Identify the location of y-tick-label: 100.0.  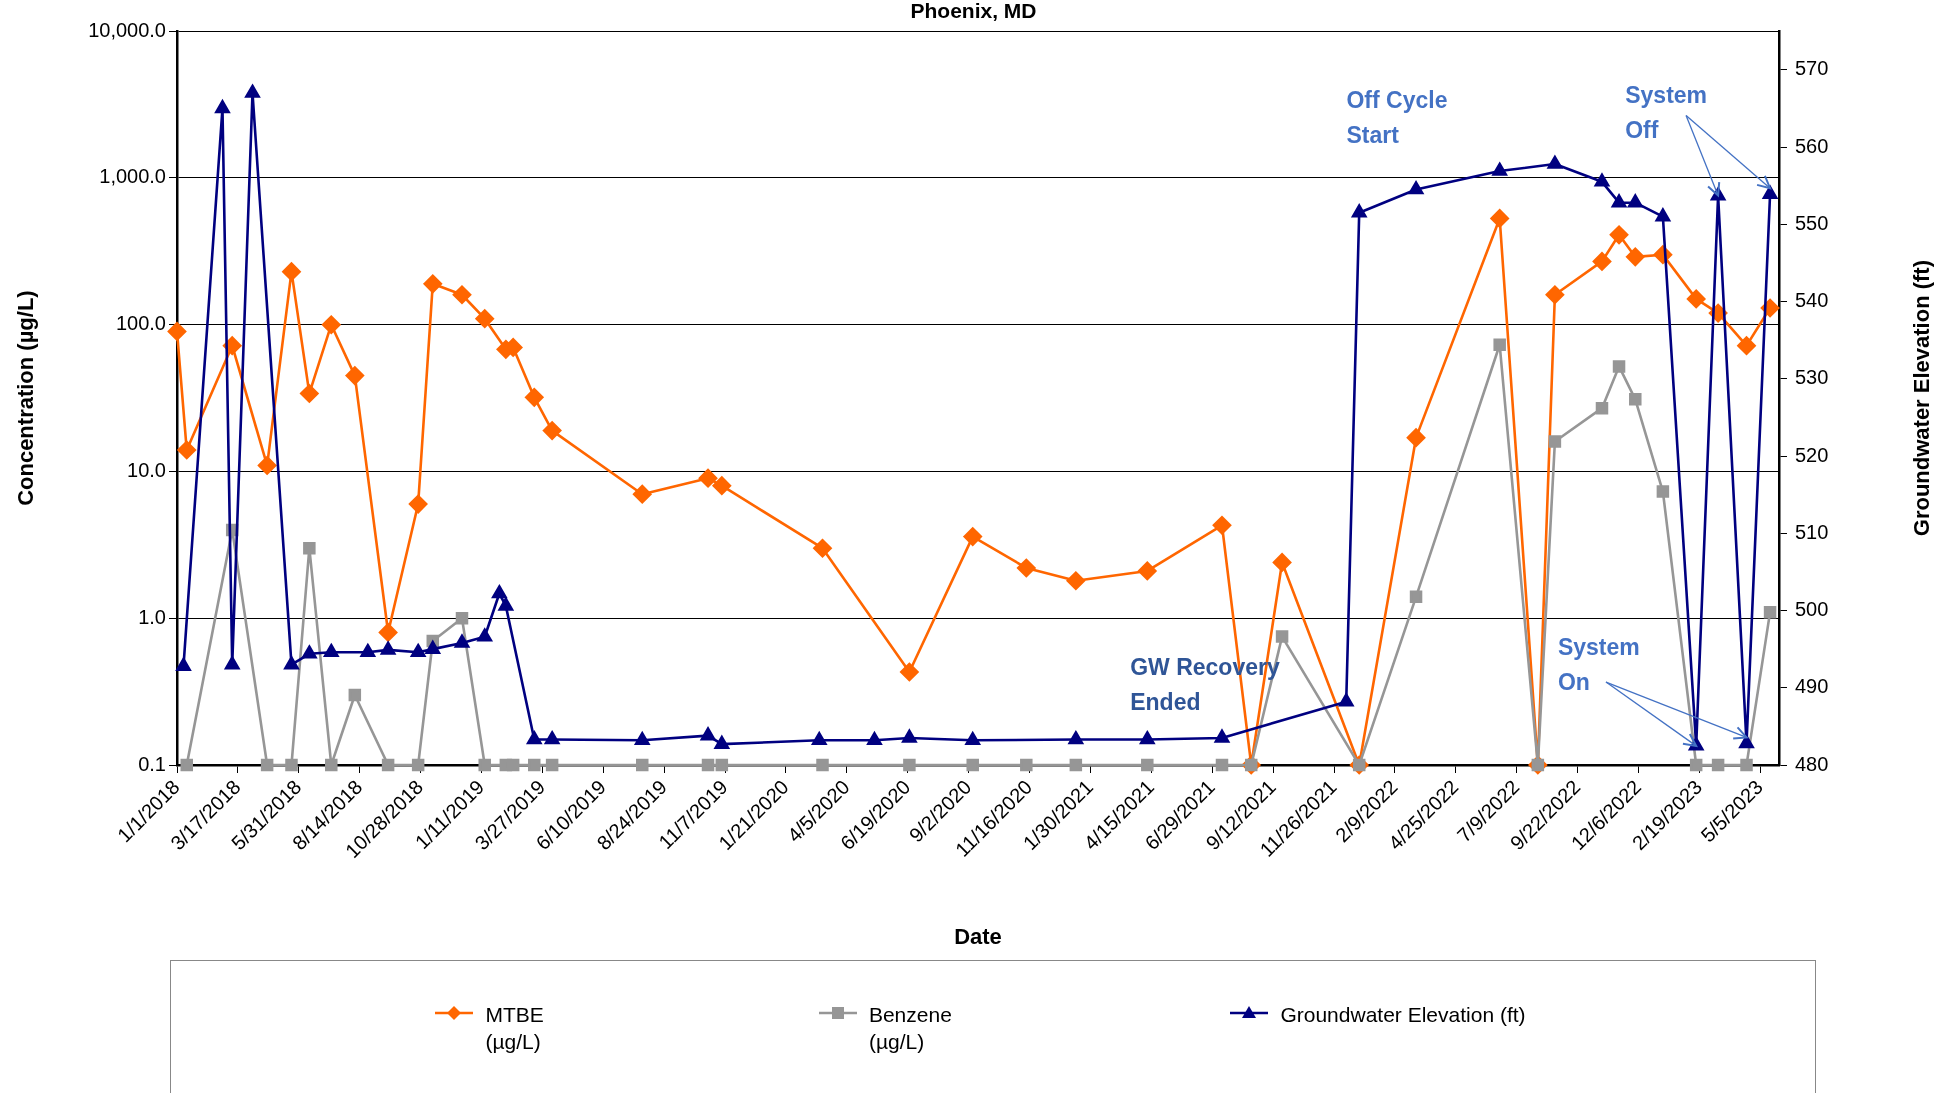
(140, 323).